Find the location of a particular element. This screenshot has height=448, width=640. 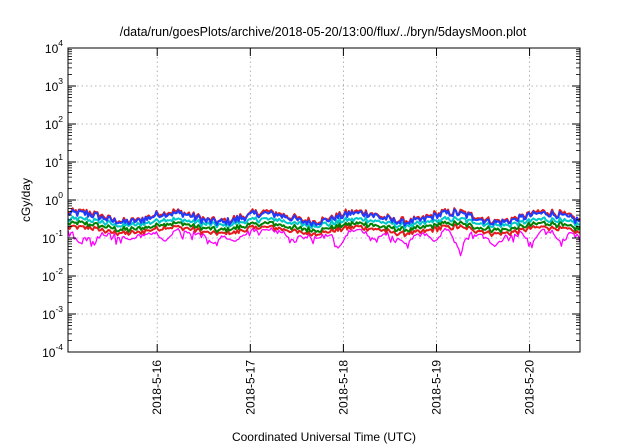

y-tick-label: 10⁻¹ is located at coordinates (52, 237).